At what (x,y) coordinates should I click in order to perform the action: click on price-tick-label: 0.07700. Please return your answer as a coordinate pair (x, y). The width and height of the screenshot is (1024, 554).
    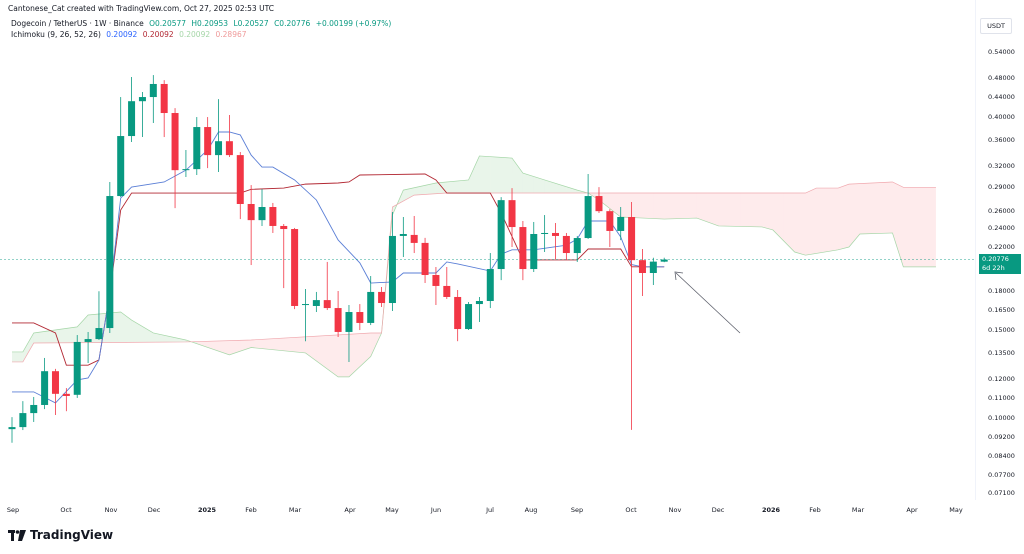
    Looking at the image, I should click on (1001, 475).